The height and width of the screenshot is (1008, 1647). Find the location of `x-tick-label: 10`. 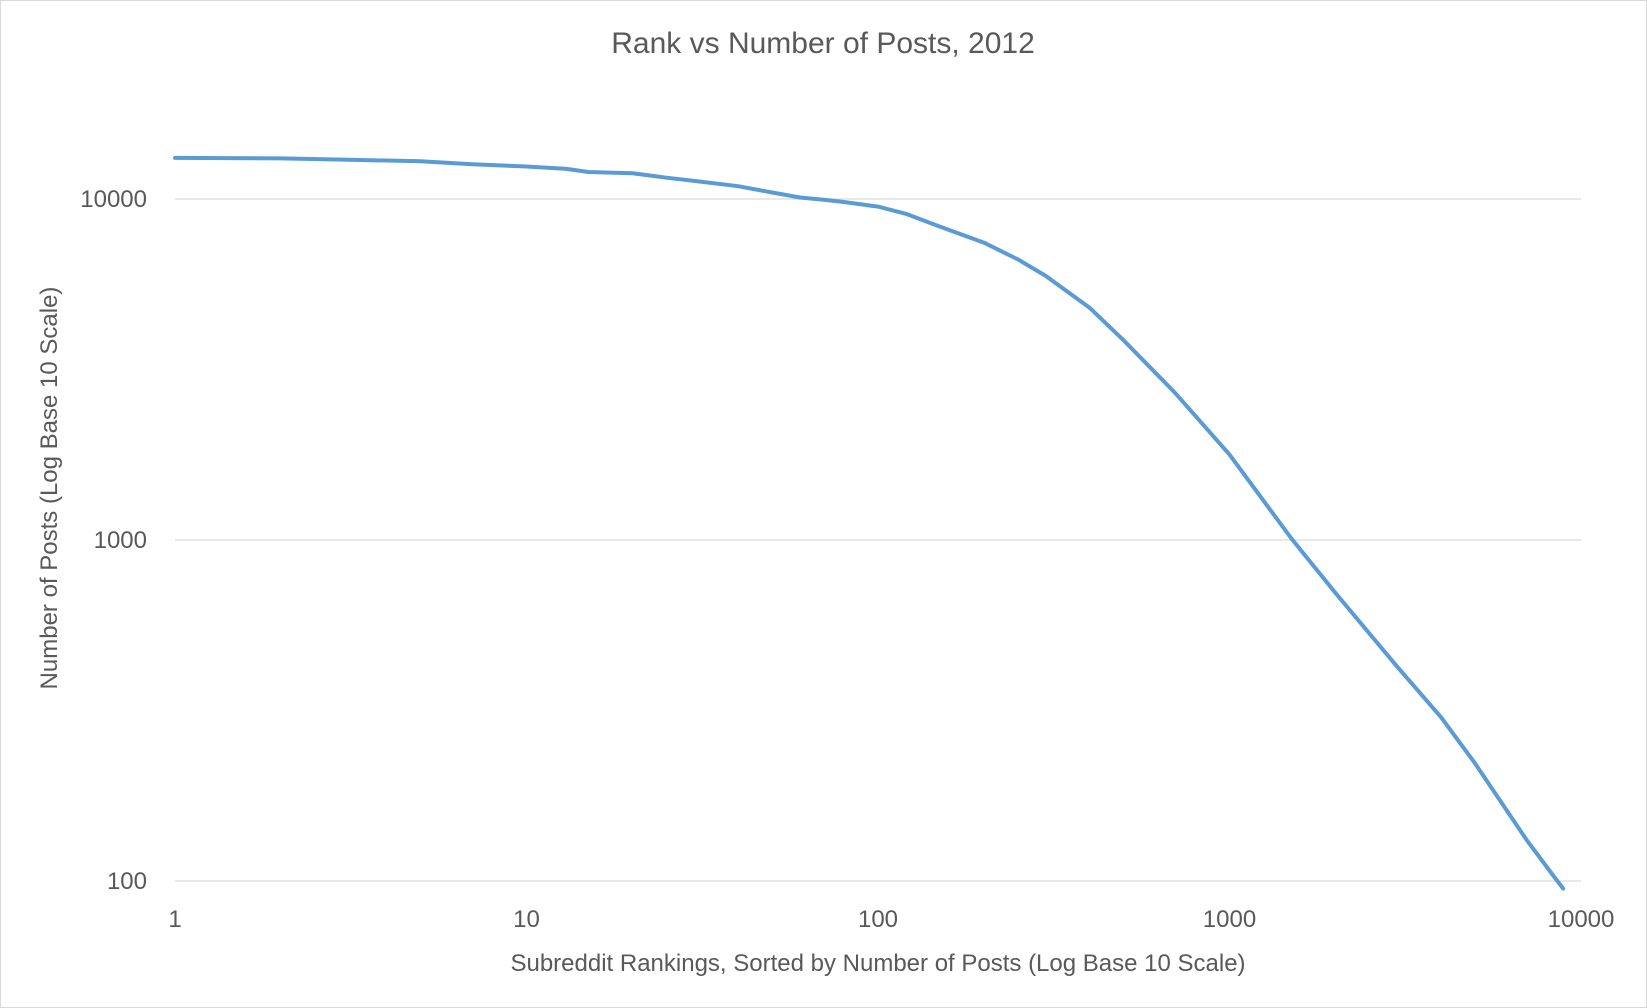

x-tick-label: 10 is located at coordinates (526, 919).